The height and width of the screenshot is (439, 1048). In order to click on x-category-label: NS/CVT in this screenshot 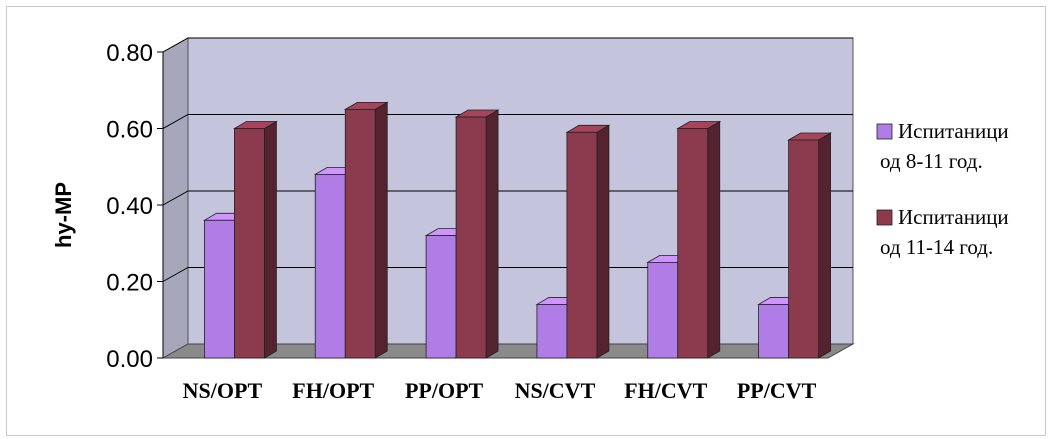, I will do `click(555, 390)`.